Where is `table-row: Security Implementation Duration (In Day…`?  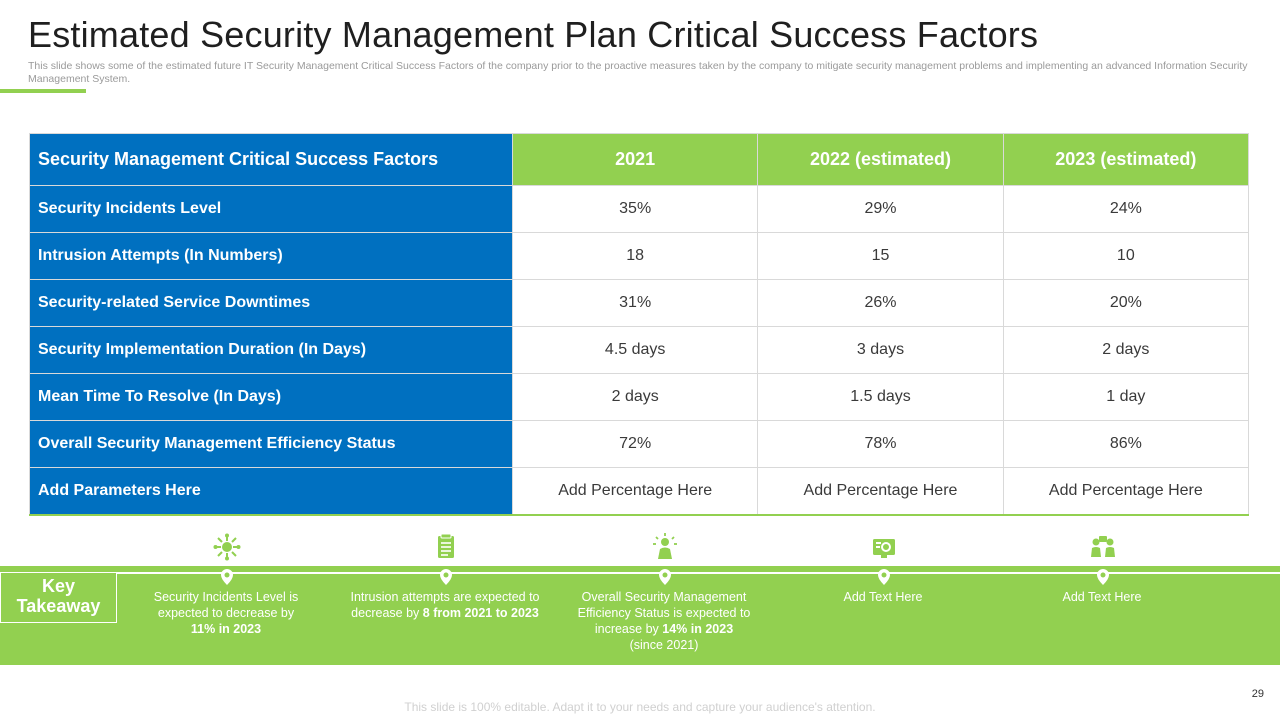
table-row: Security Implementation Duration (In Day… is located at coordinates (639, 350).